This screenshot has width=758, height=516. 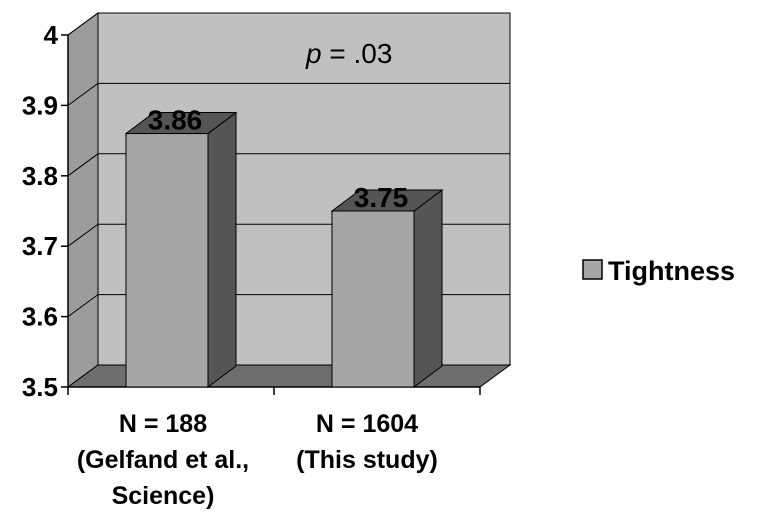 What do you see at coordinates (367, 460) in the screenshot?
I see `x-tick-label: (This study)` at bounding box center [367, 460].